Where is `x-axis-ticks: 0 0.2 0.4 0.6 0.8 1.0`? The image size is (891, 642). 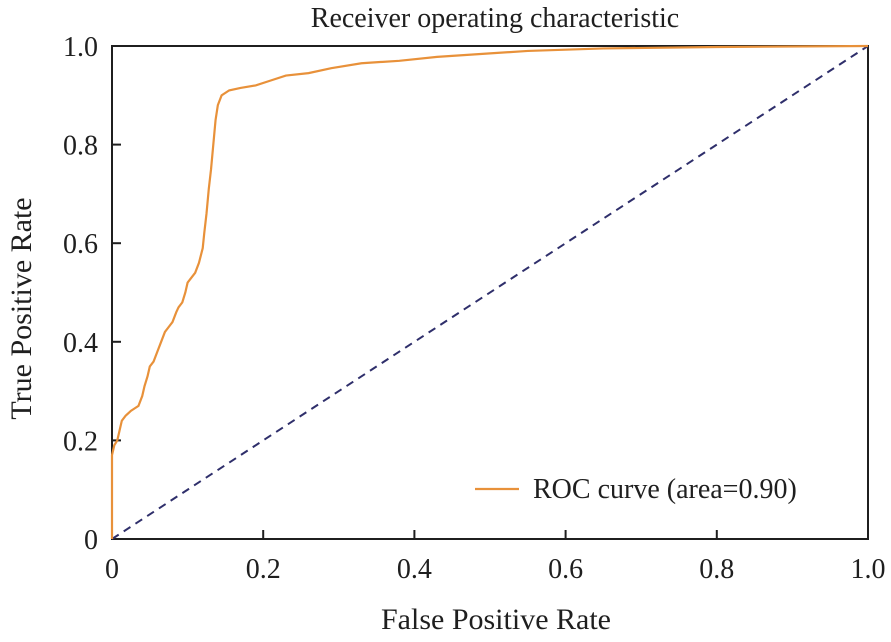
x-axis-ticks: 0 0.2 0.4 0.6 0.8 1.0 is located at coordinates (495, 557).